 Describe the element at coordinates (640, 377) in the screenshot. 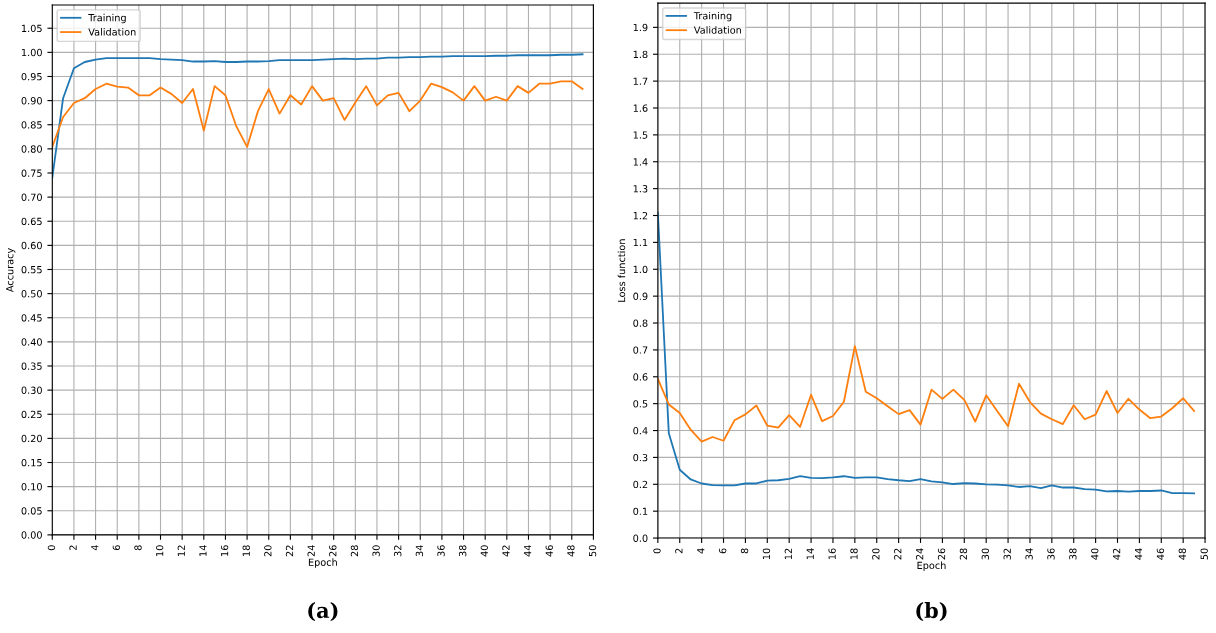

I see `y-tick-label: 0.6` at that location.